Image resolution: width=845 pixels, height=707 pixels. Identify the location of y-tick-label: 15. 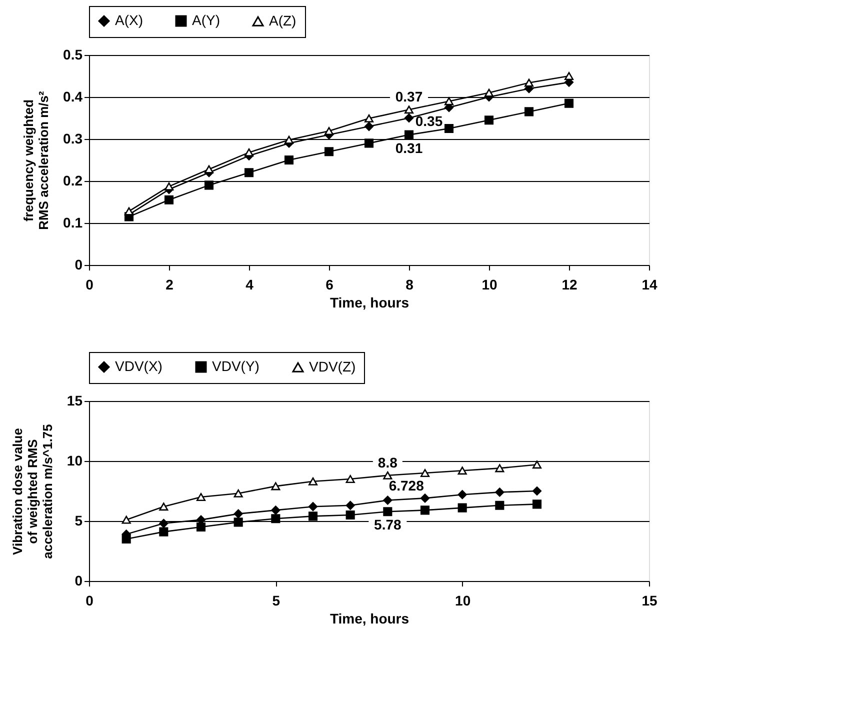
(74, 400).